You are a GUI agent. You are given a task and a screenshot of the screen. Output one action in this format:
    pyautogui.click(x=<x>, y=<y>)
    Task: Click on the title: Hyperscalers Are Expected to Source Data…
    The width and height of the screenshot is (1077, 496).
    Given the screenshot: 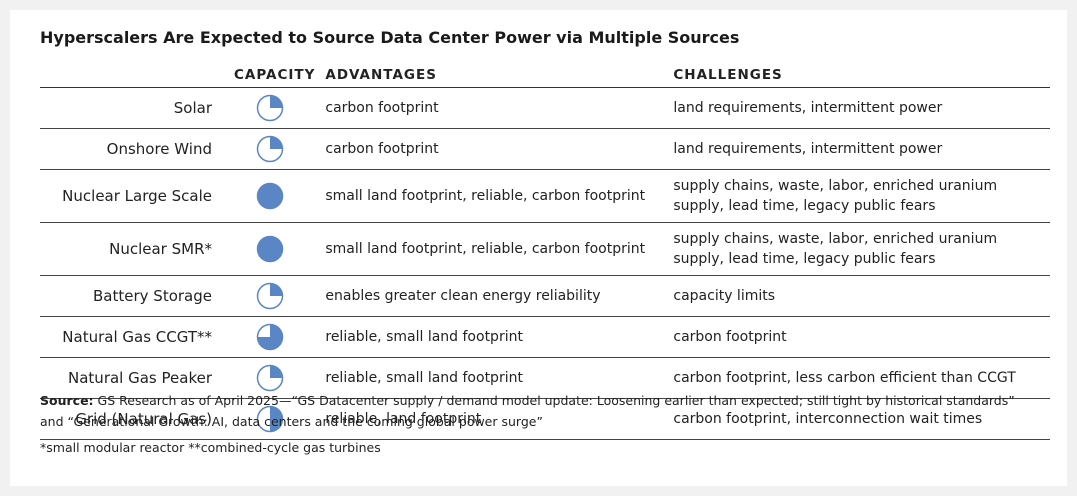 What is the action you would take?
    pyautogui.click(x=390, y=37)
    